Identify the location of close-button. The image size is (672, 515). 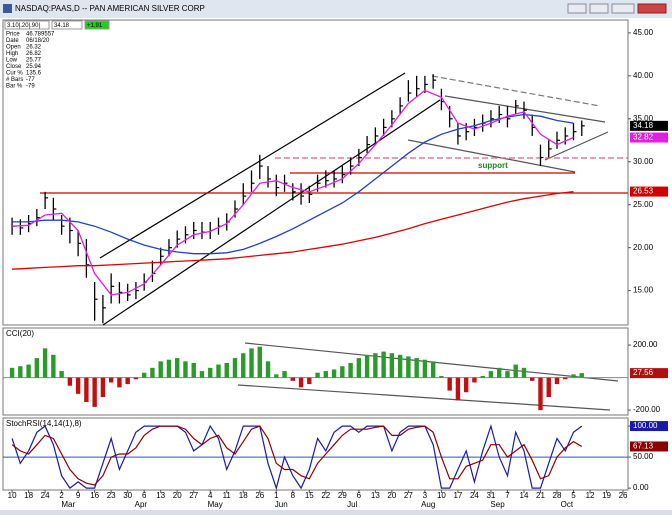
(652, 8).